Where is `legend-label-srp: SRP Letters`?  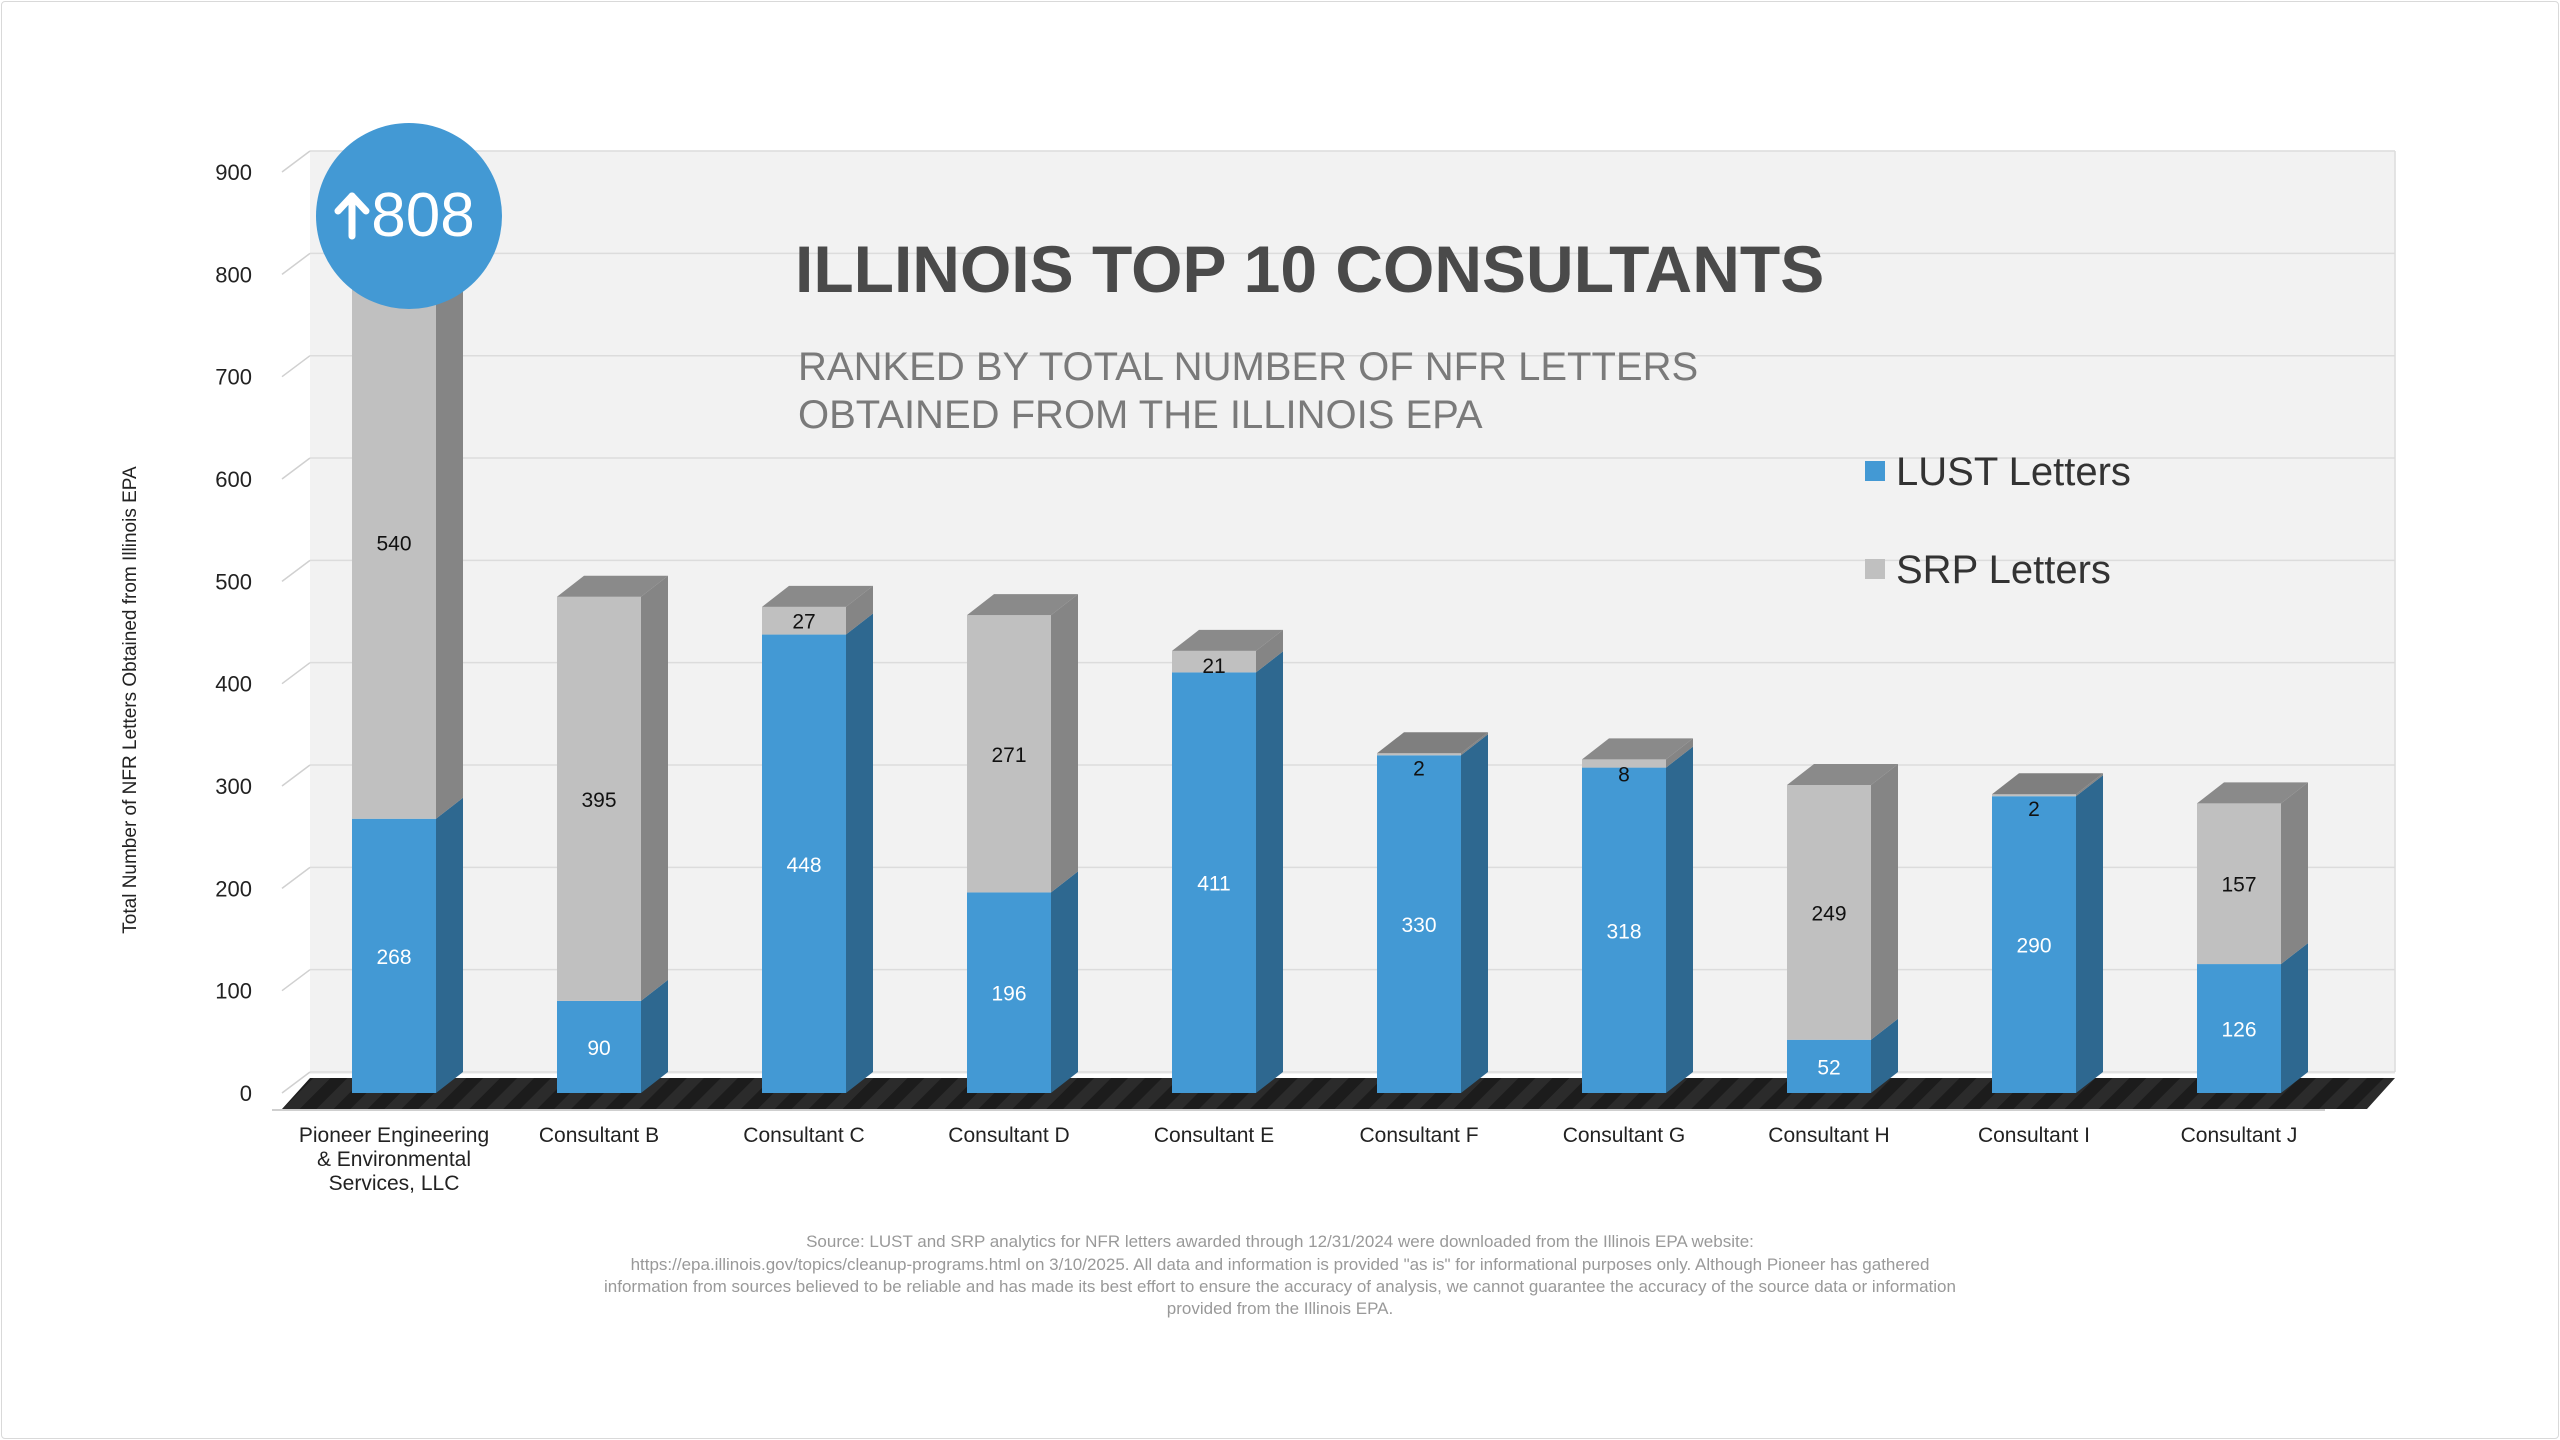
legend-label-srp: SRP Letters is located at coordinates (2003, 570).